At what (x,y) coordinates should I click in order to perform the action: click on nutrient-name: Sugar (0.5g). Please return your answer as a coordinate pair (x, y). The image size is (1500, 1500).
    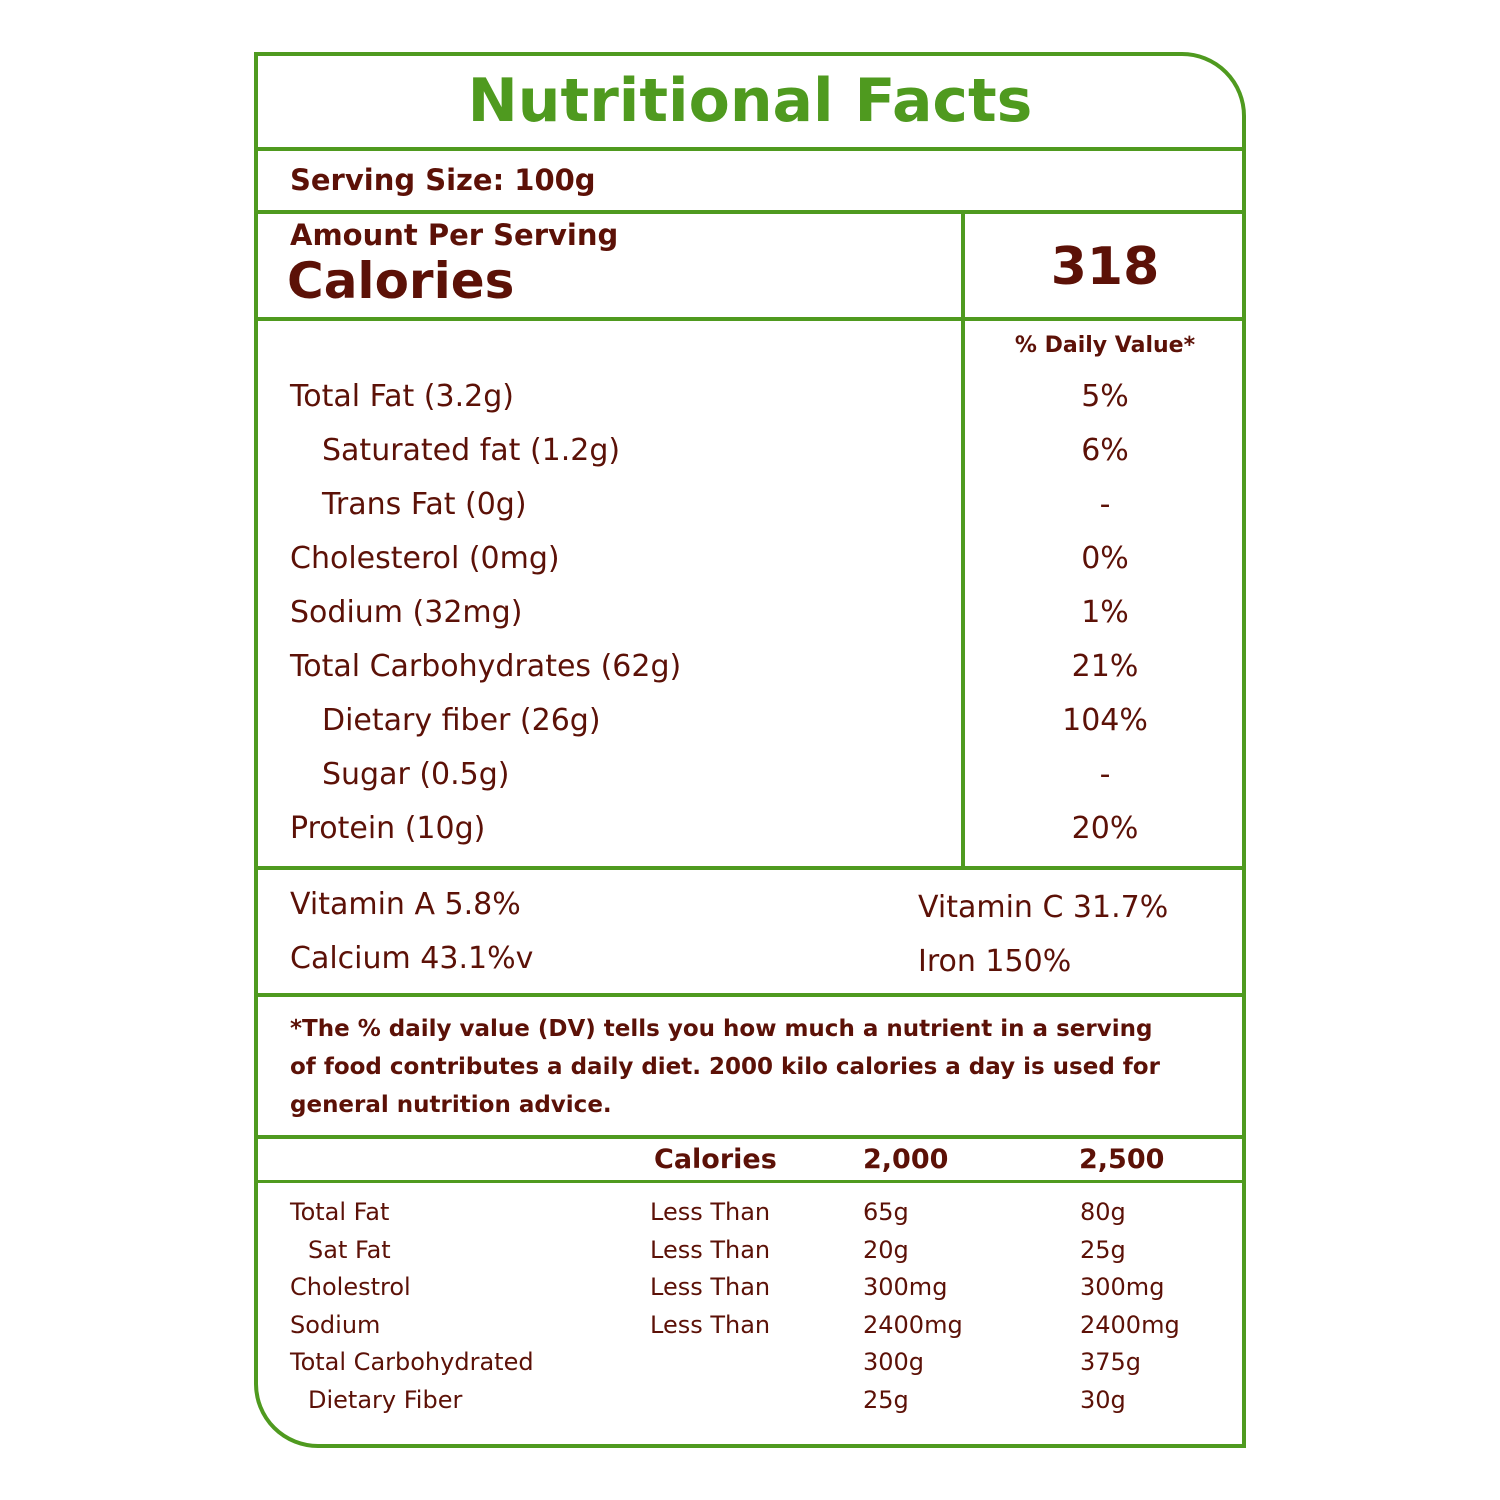
    Looking at the image, I should click on (416, 774).